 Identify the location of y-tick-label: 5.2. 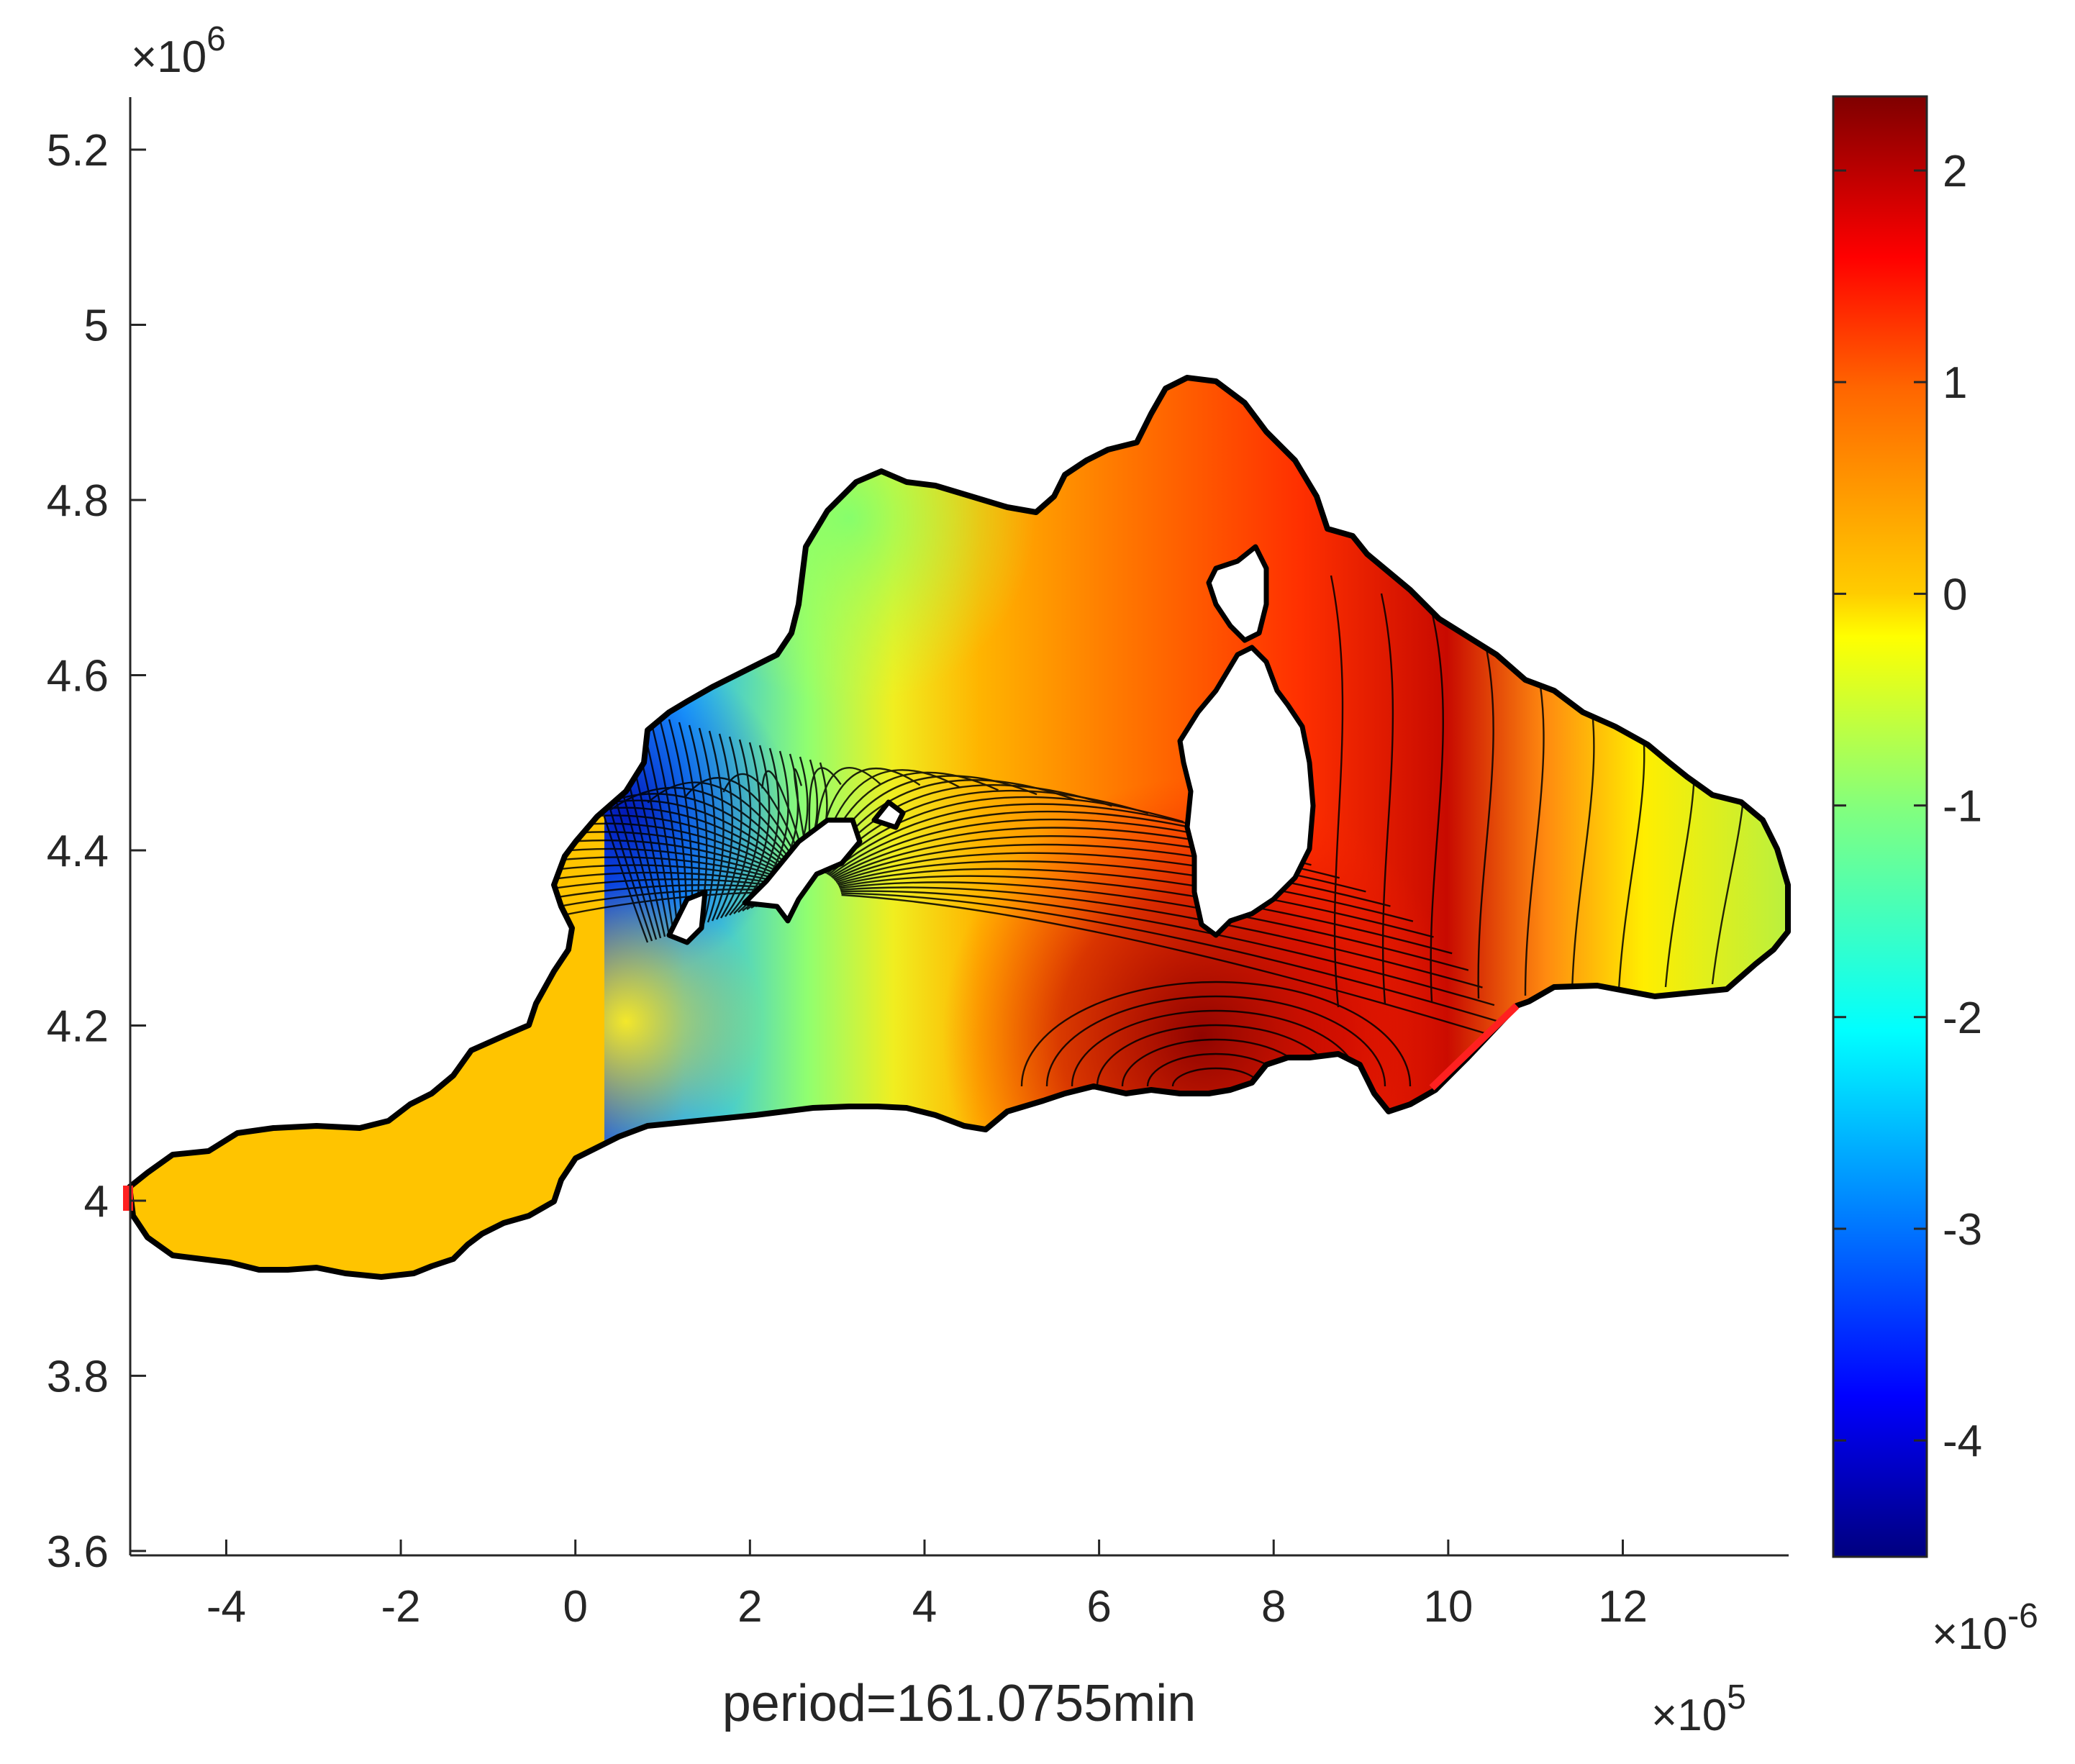
(78, 151).